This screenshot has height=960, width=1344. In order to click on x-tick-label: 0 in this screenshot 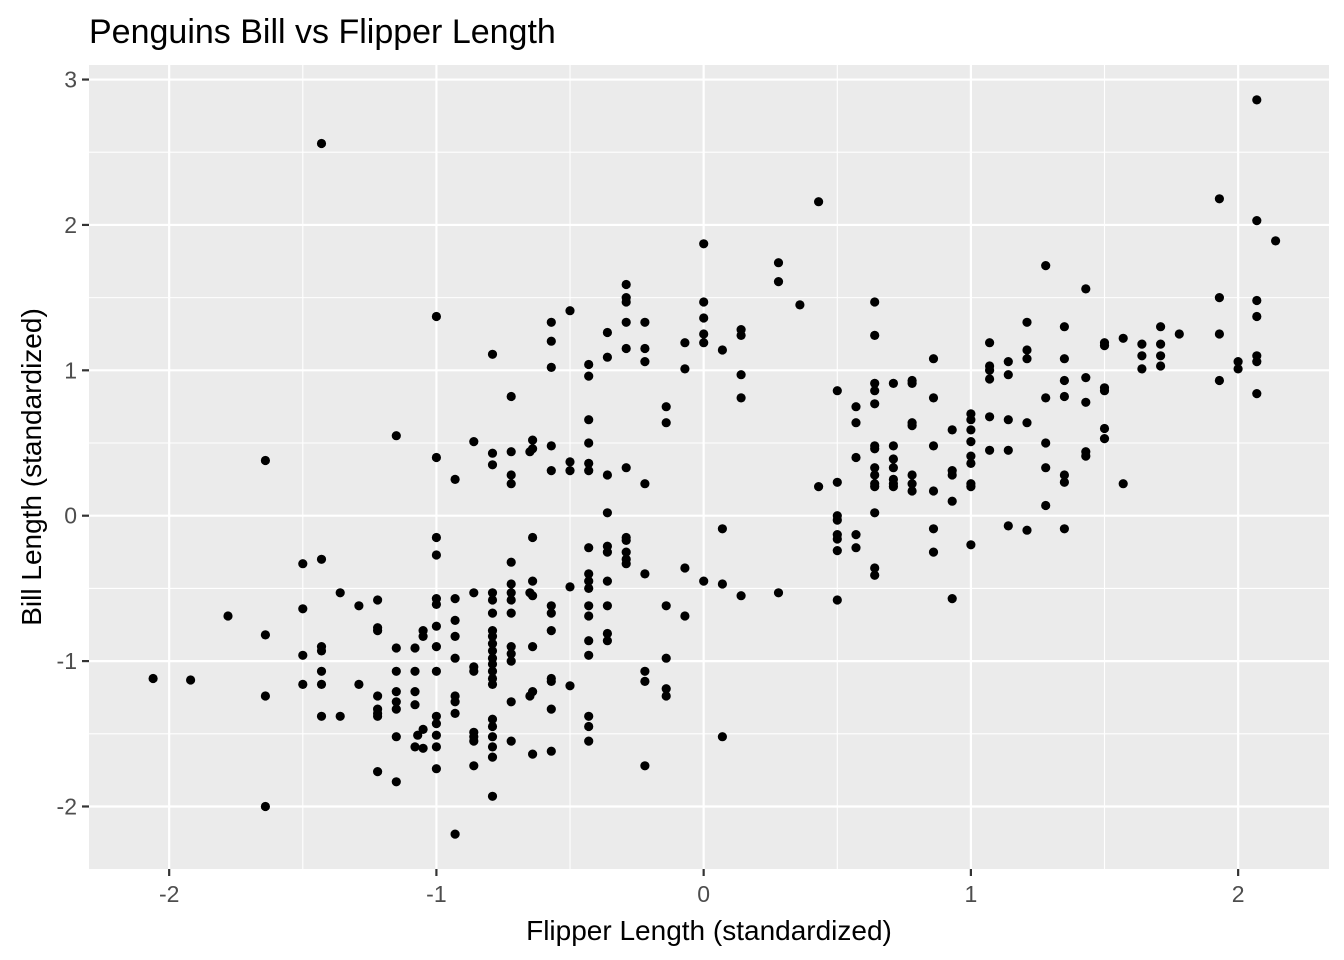, I will do `click(703, 894)`.